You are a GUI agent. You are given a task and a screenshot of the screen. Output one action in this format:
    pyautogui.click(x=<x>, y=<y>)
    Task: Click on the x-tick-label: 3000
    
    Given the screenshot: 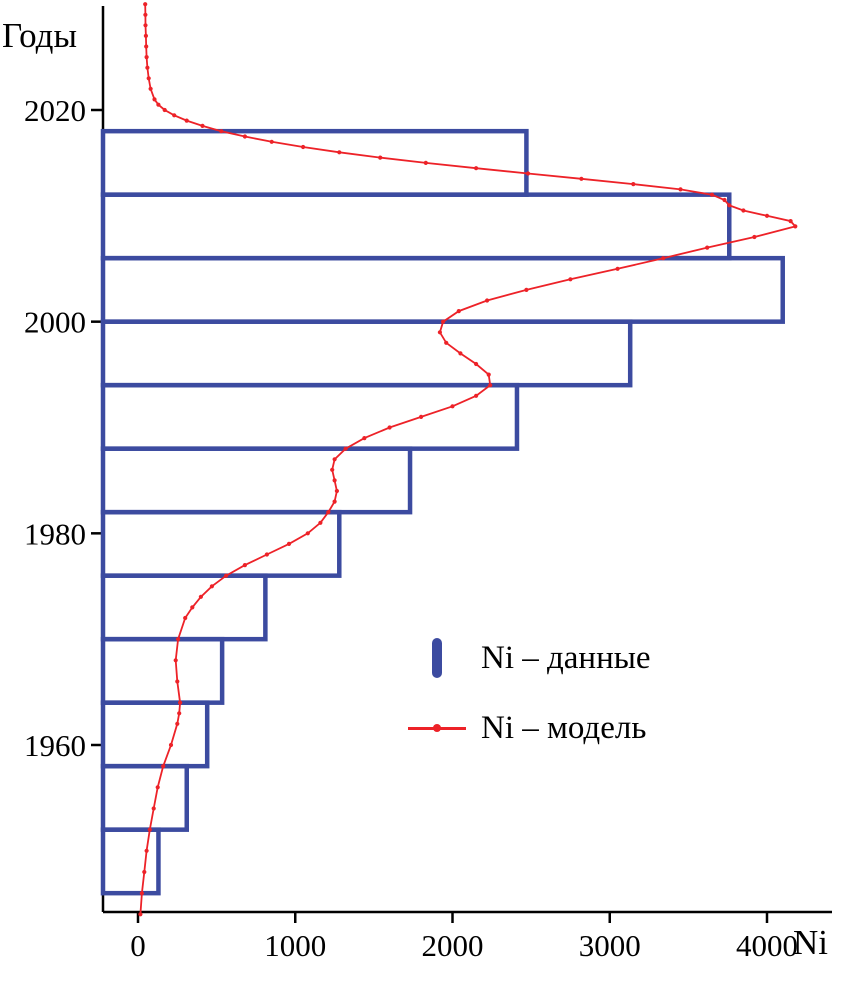 What is the action you would take?
    pyautogui.click(x=610, y=945)
    